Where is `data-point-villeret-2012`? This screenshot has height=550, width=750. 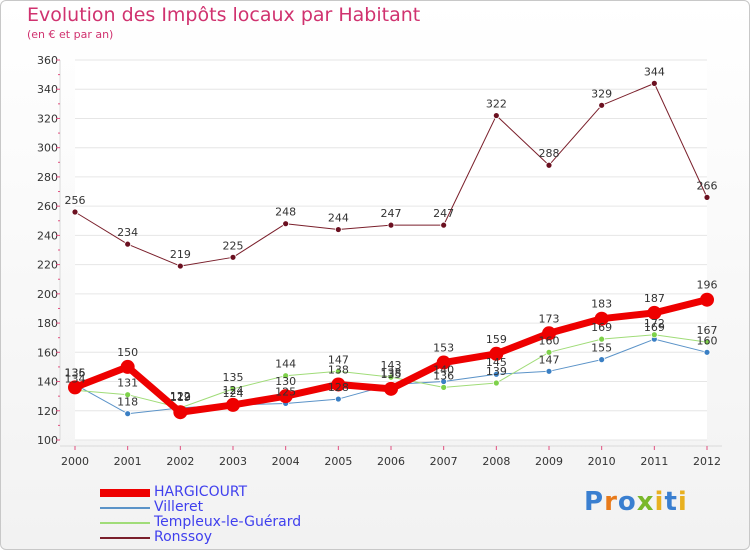
data-point-villeret-2012 is located at coordinates (707, 352).